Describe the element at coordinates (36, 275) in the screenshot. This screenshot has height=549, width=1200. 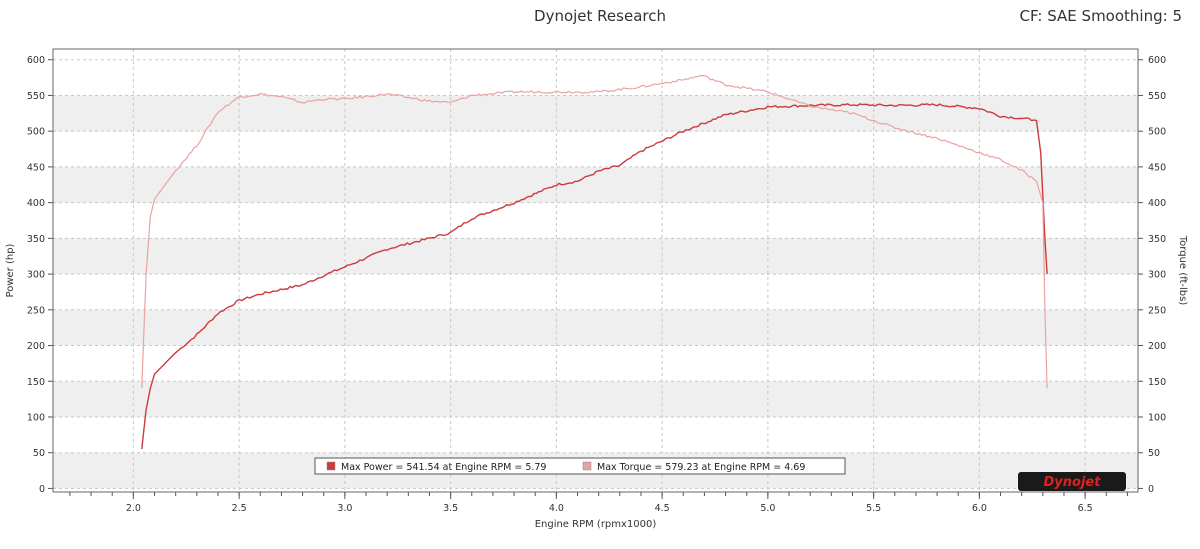
I see `y-tick-label-left: 300` at that location.